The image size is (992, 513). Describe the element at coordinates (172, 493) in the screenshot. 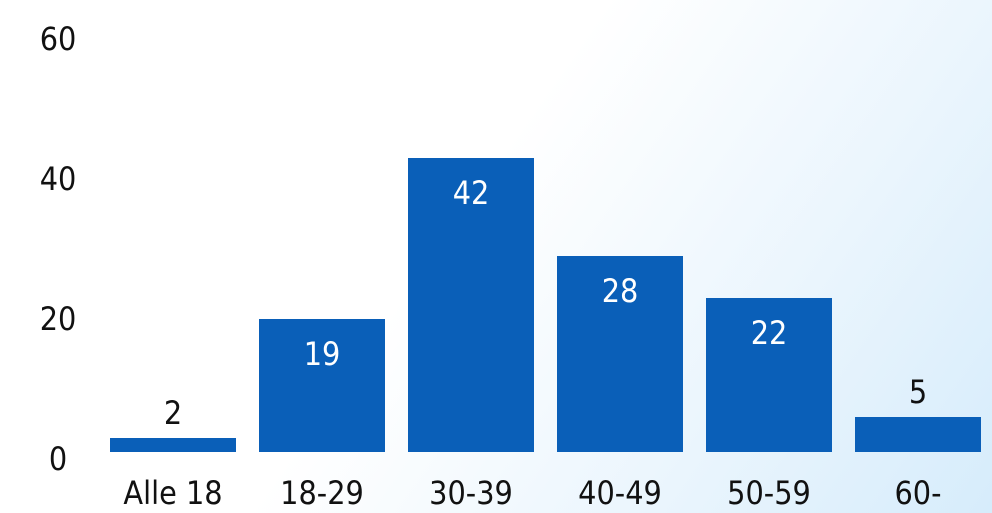

I see `x-tick-label-0: Alle 18` at that location.